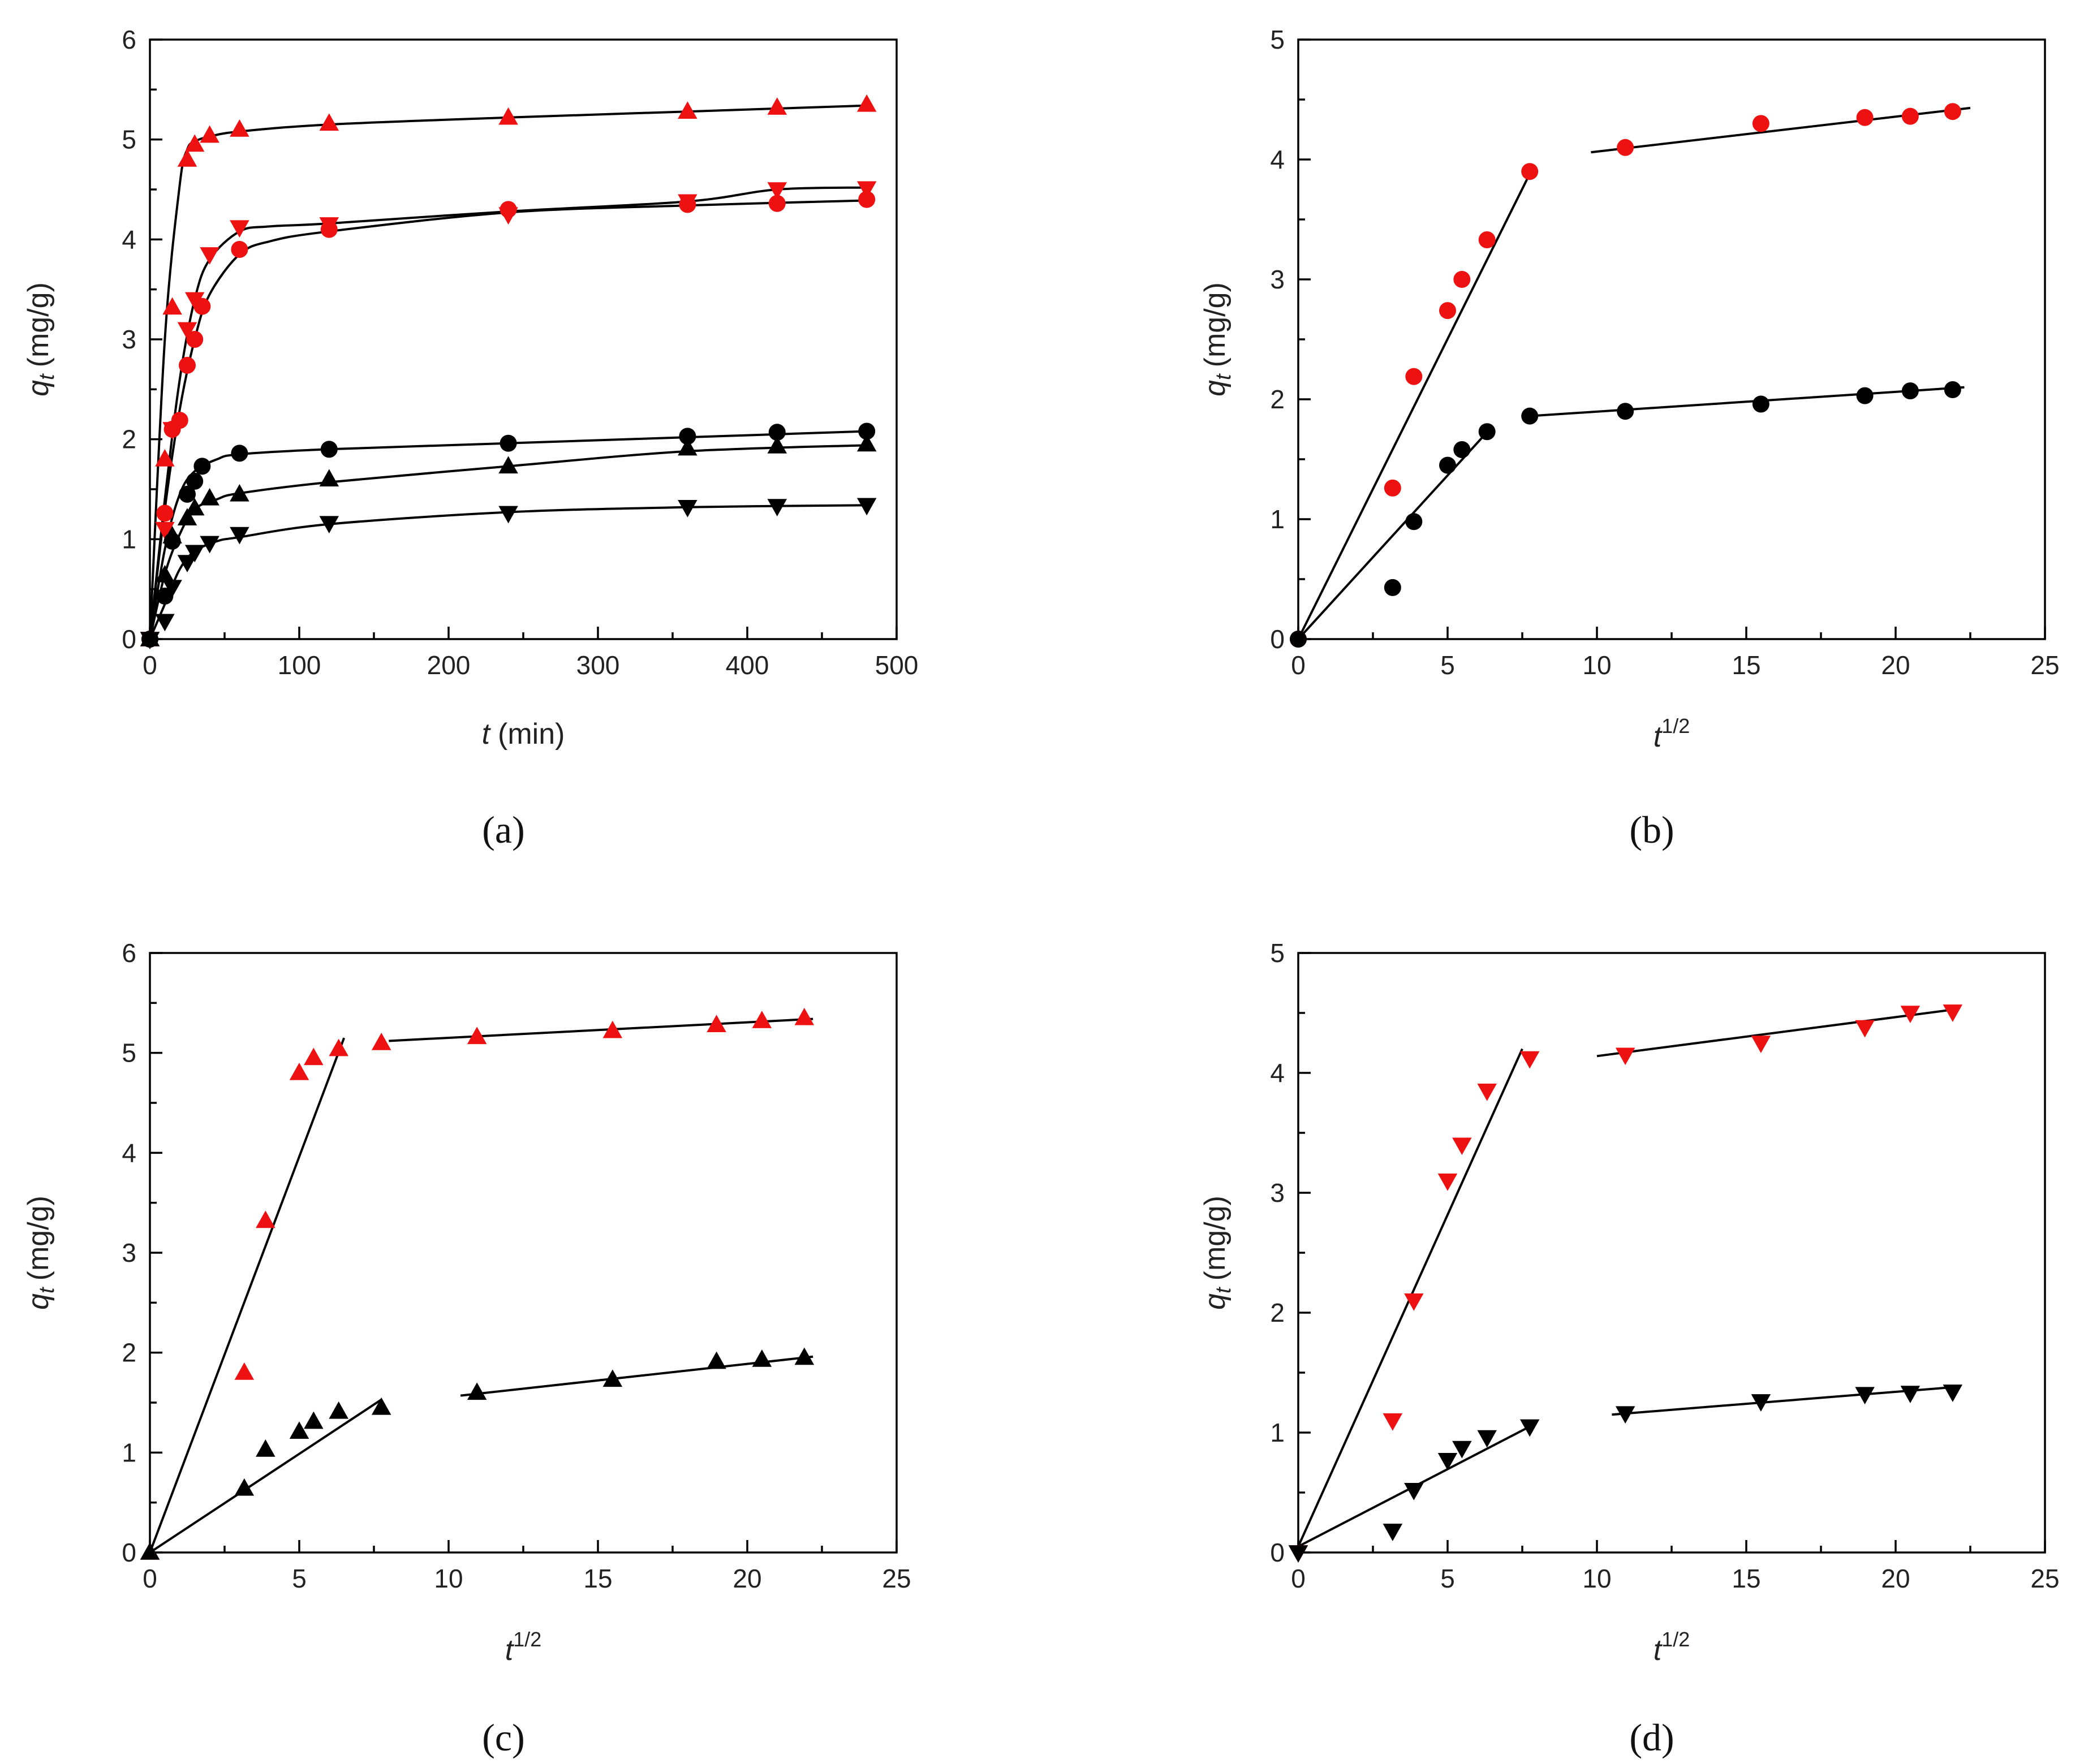 Image resolution: width=2084 pixels, height=1764 pixels. I want to click on y-axis-label-suffix: (mg/g), so click(38, 1238).